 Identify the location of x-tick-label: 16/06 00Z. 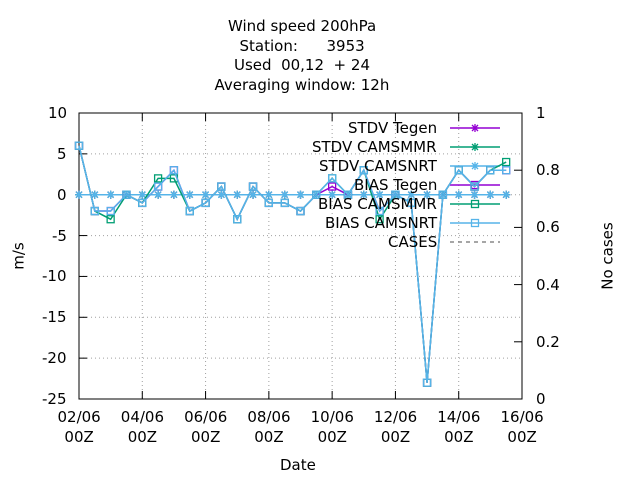
(522, 427).